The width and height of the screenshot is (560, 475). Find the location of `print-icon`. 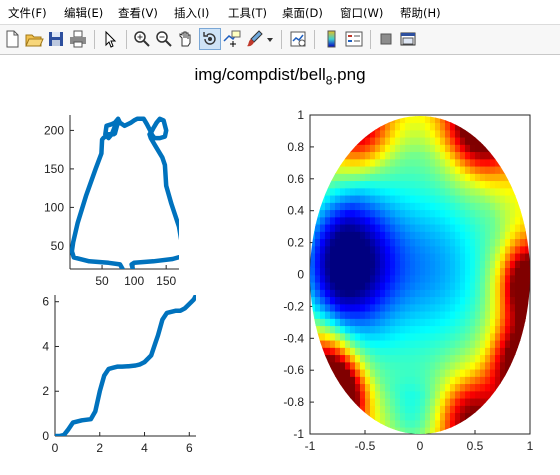

print-icon is located at coordinates (78, 39).